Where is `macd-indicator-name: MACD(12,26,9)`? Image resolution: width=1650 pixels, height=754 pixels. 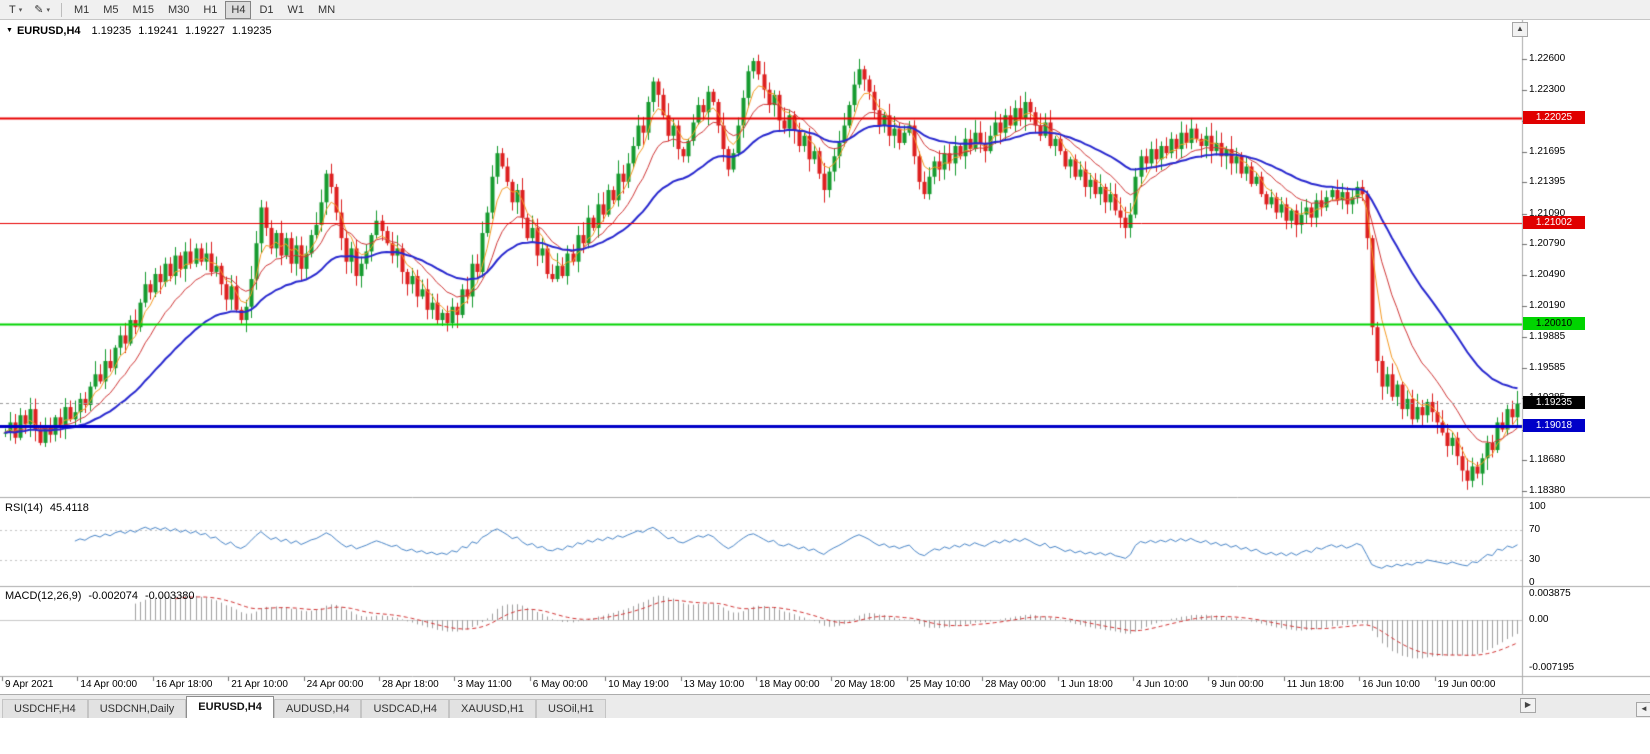
macd-indicator-name: MACD(12,26,9) is located at coordinates (43, 596).